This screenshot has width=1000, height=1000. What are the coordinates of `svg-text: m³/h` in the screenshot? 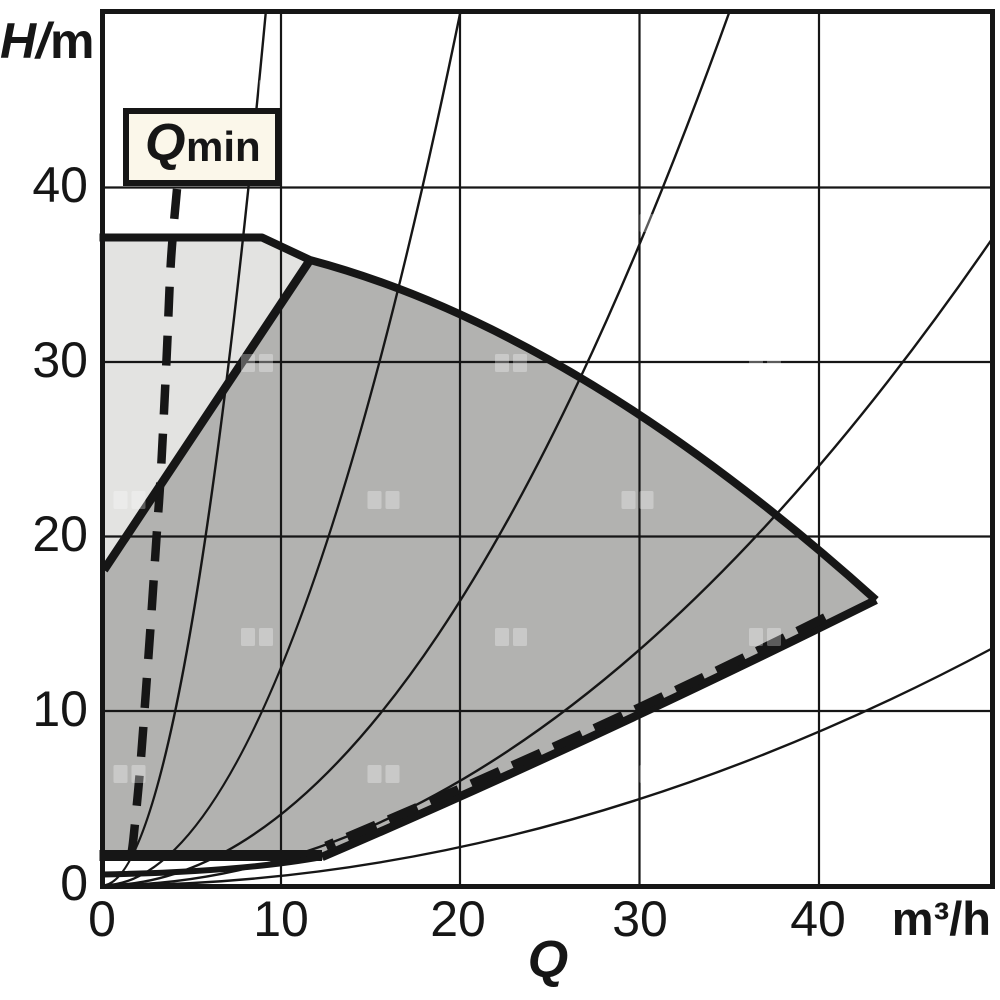 It's located at (941, 918).